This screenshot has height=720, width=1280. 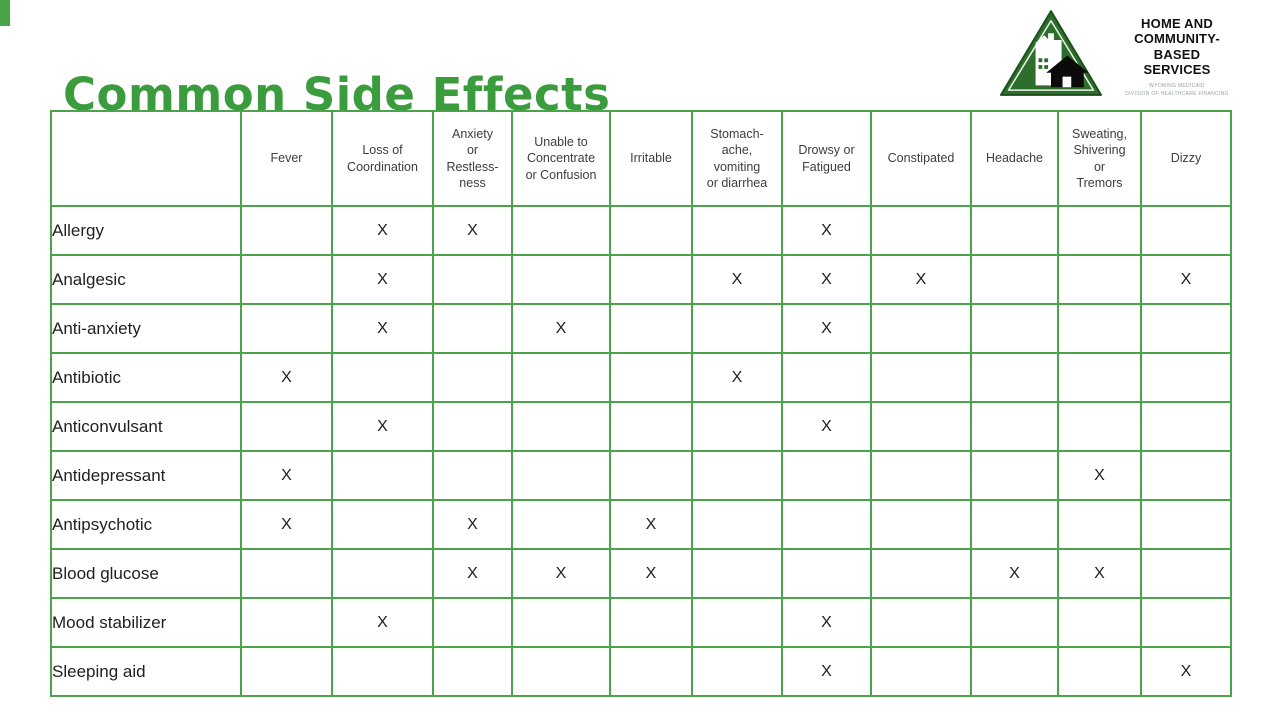 What do you see at coordinates (146, 622) in the screenshot?
I see `row-label: Mood stabilizer` at bounding box center [146, 622].